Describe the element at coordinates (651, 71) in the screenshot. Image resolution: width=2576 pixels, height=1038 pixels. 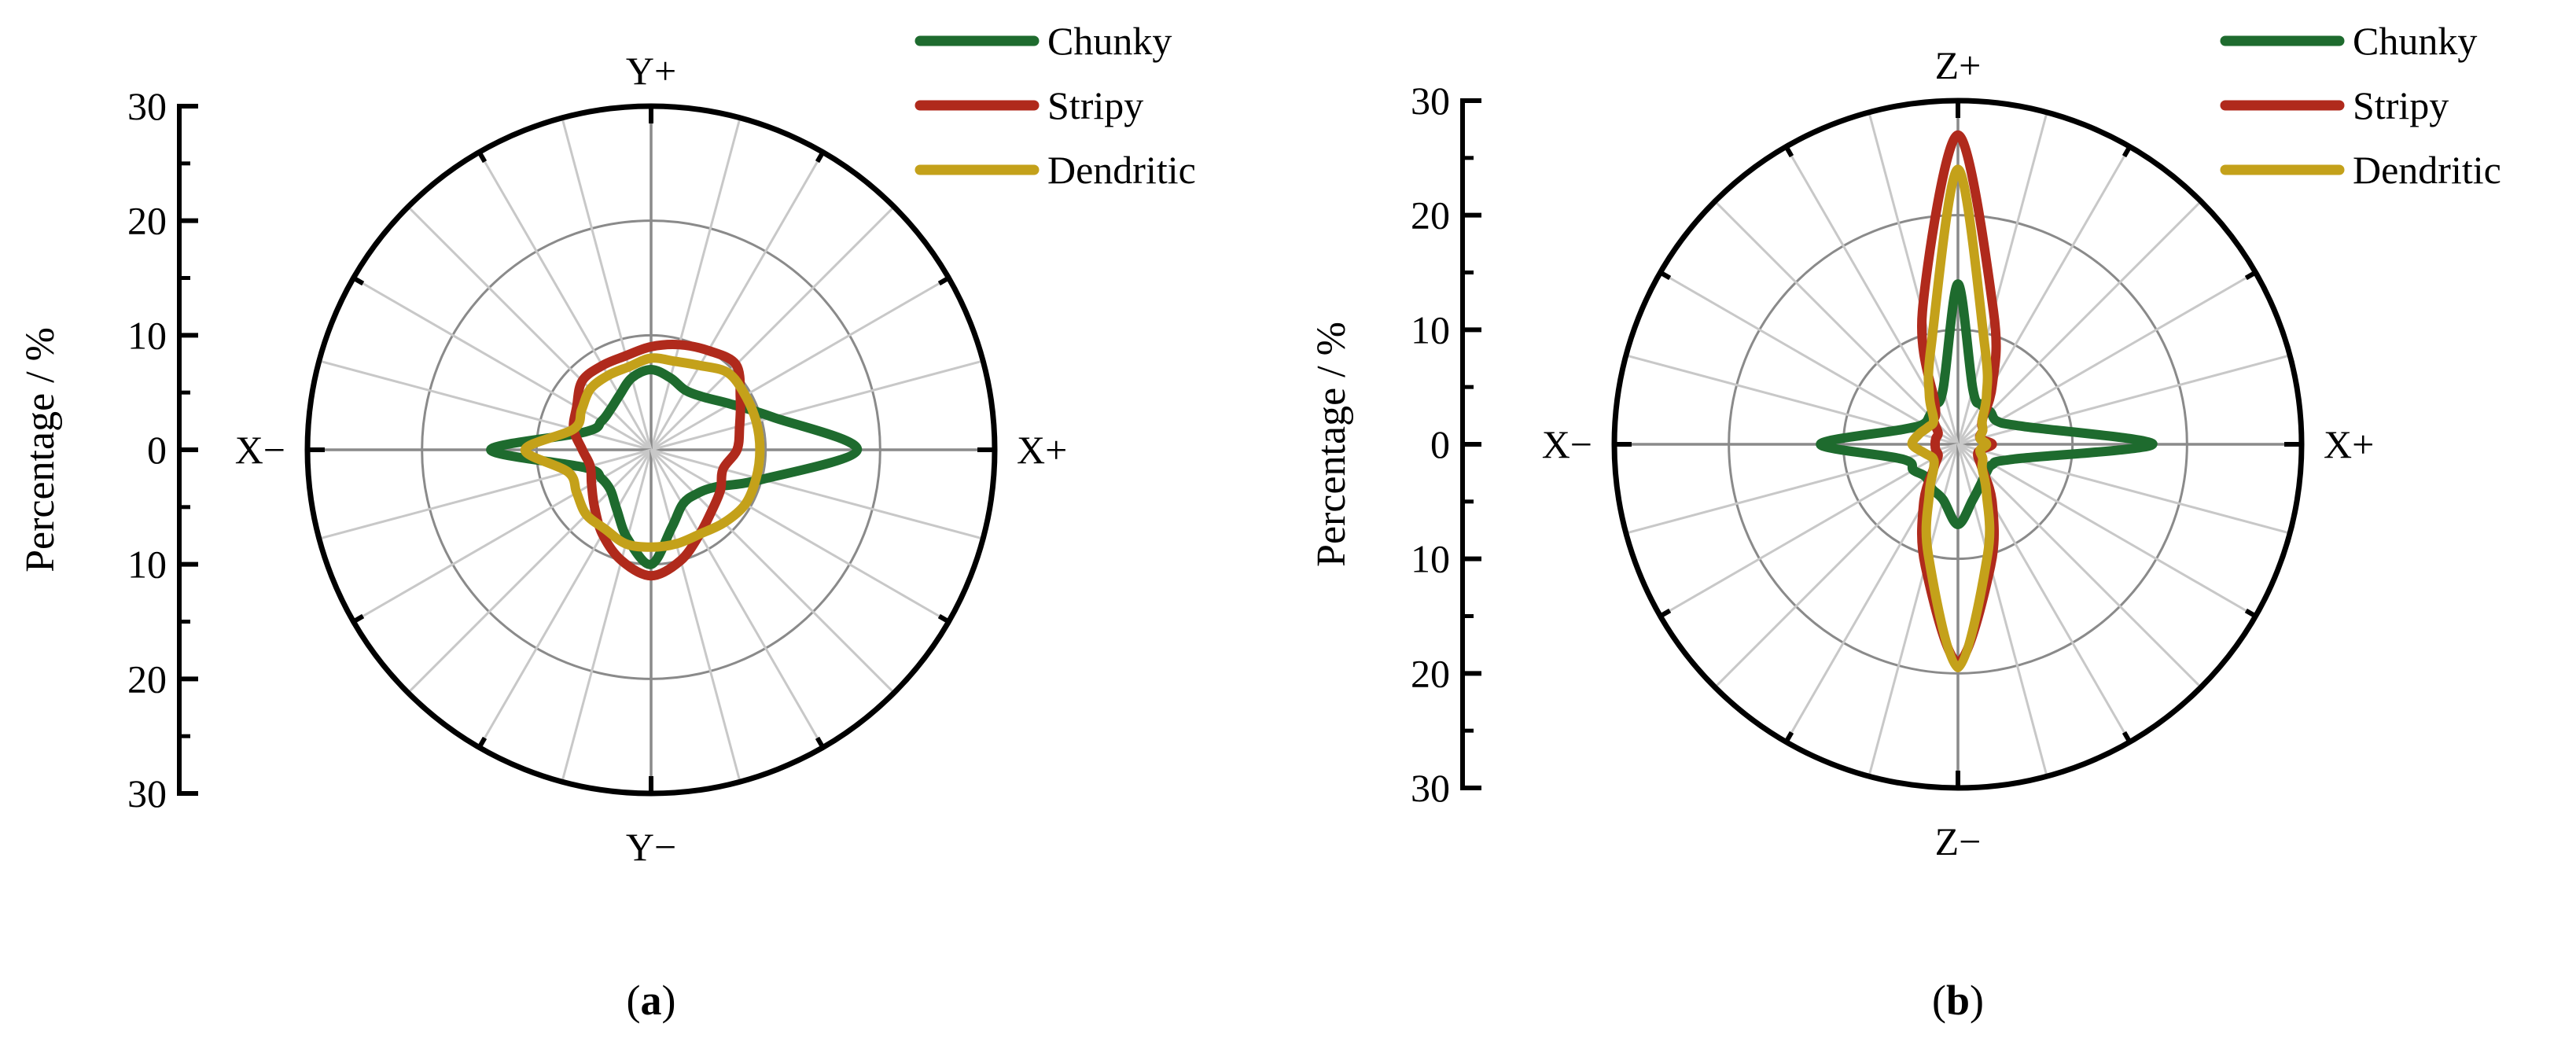
I see `direction-label-top: Y+` at that location.